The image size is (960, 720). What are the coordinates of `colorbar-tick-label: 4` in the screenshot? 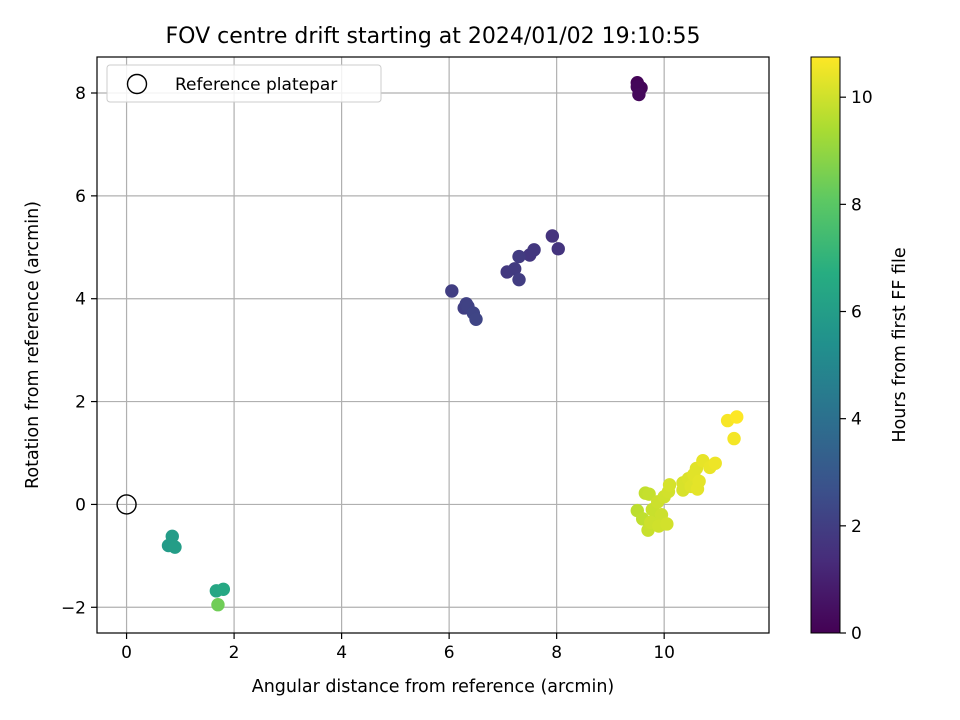 It's located at (856, 420).